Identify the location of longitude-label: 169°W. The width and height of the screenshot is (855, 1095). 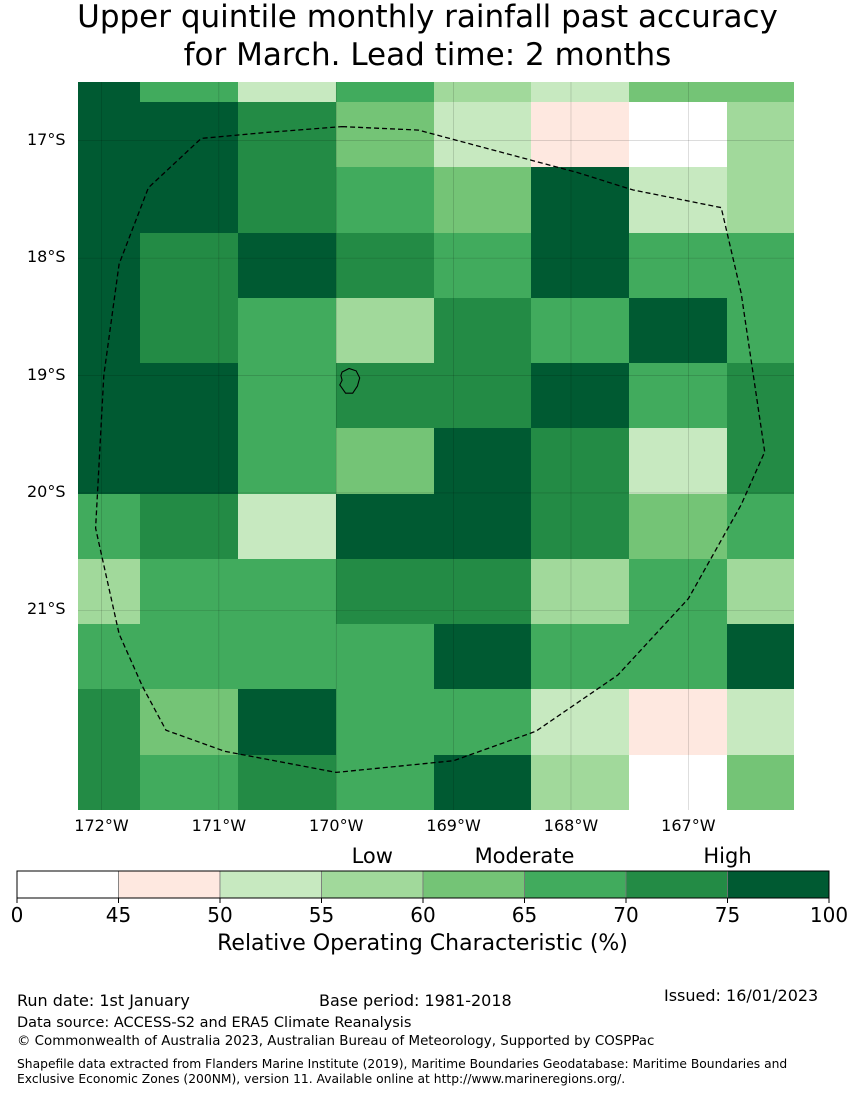
(453, 825).